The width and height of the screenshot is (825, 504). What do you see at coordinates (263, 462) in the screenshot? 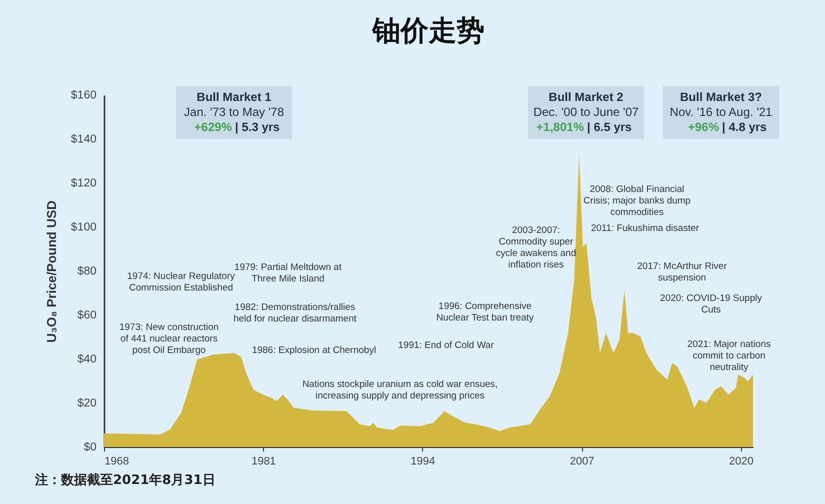
I see `x-tick-label: 1981` at bounding box center [263, 462].